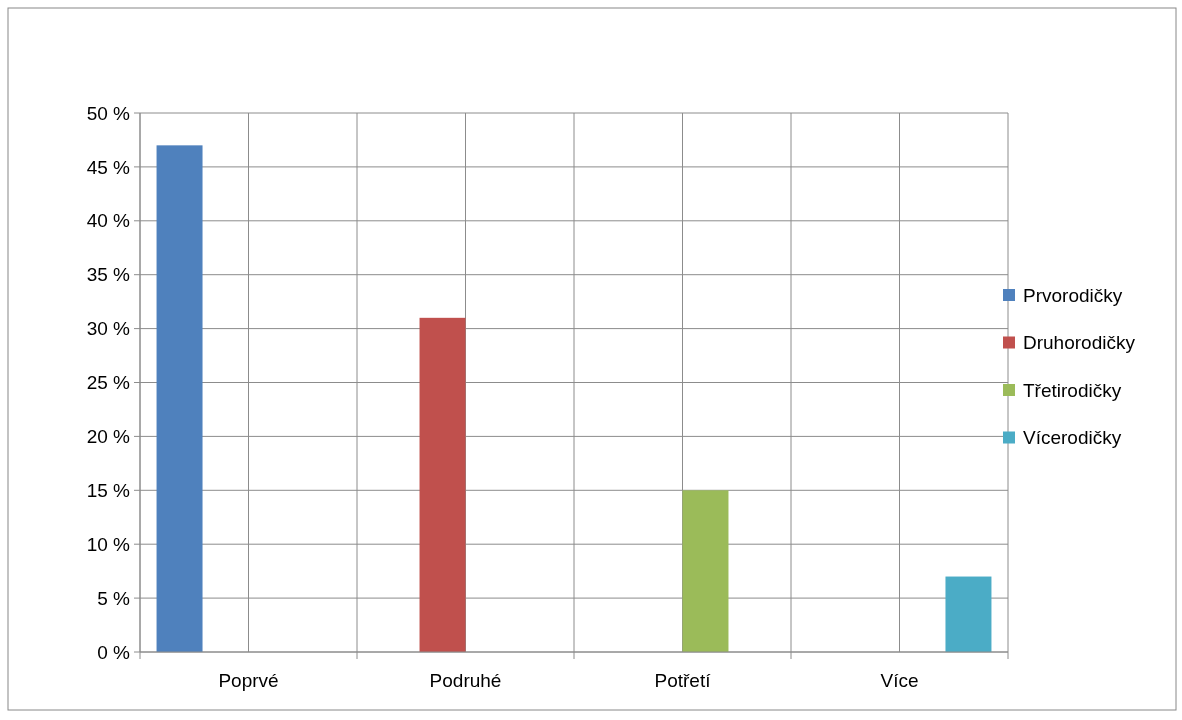  What do you see at coordinates (108, 221) in the screenshot?
I see `y-tick-label: 40 %` at bounding box center [108, 221].